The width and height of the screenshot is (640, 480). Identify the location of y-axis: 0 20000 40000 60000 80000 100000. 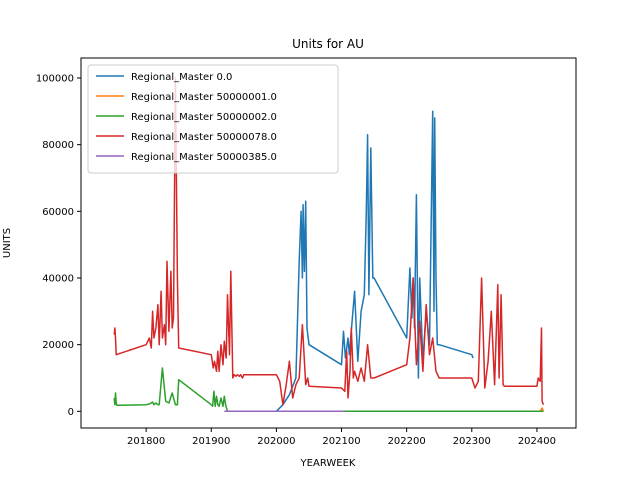
(58, 246).